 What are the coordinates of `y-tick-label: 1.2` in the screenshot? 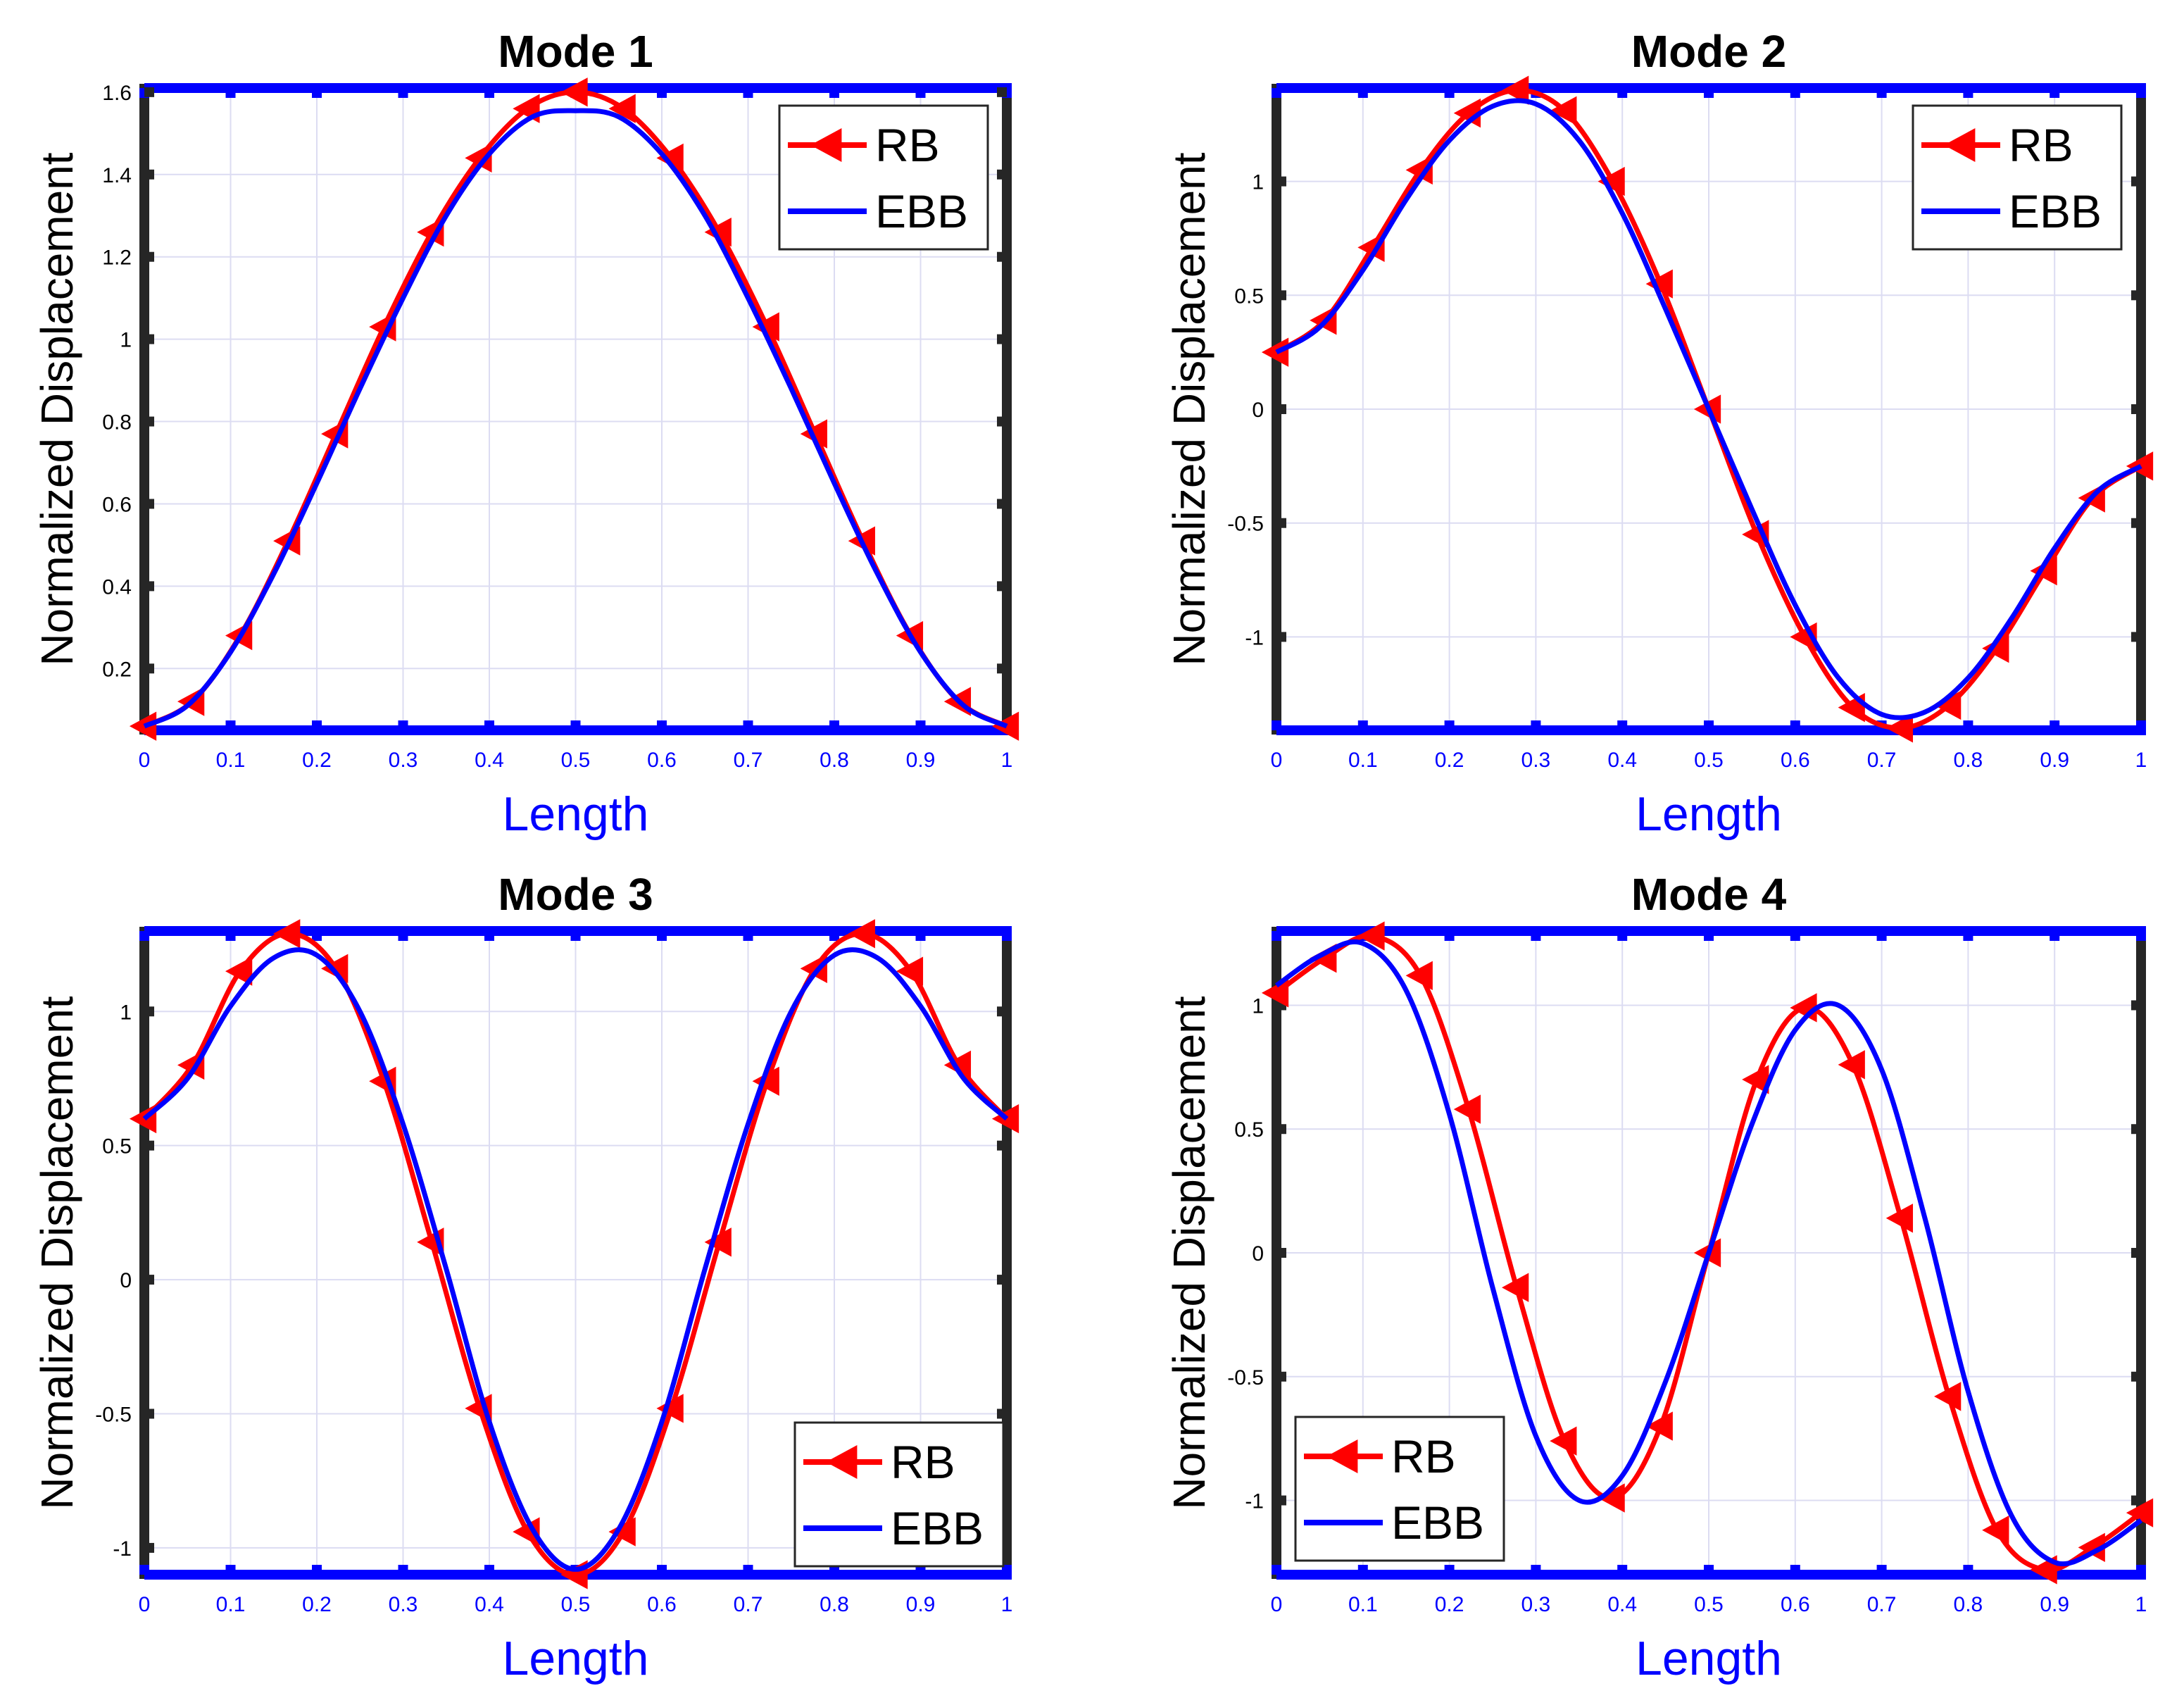 It's located at (117, 258).